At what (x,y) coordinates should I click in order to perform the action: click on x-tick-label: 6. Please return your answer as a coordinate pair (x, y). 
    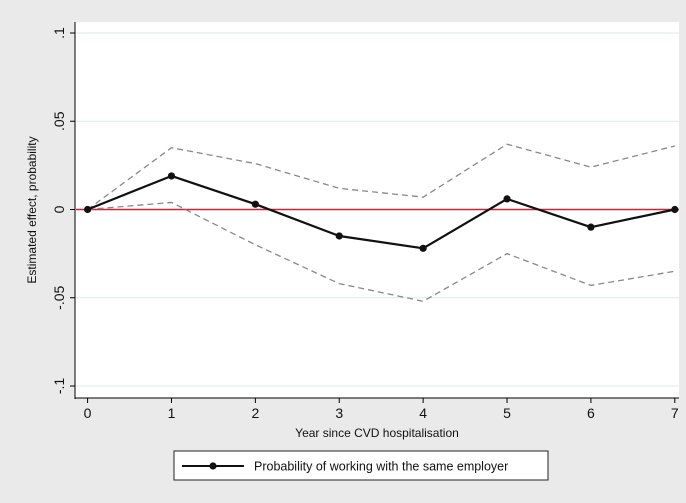
    Looking at the image, I should click on (591, 413).